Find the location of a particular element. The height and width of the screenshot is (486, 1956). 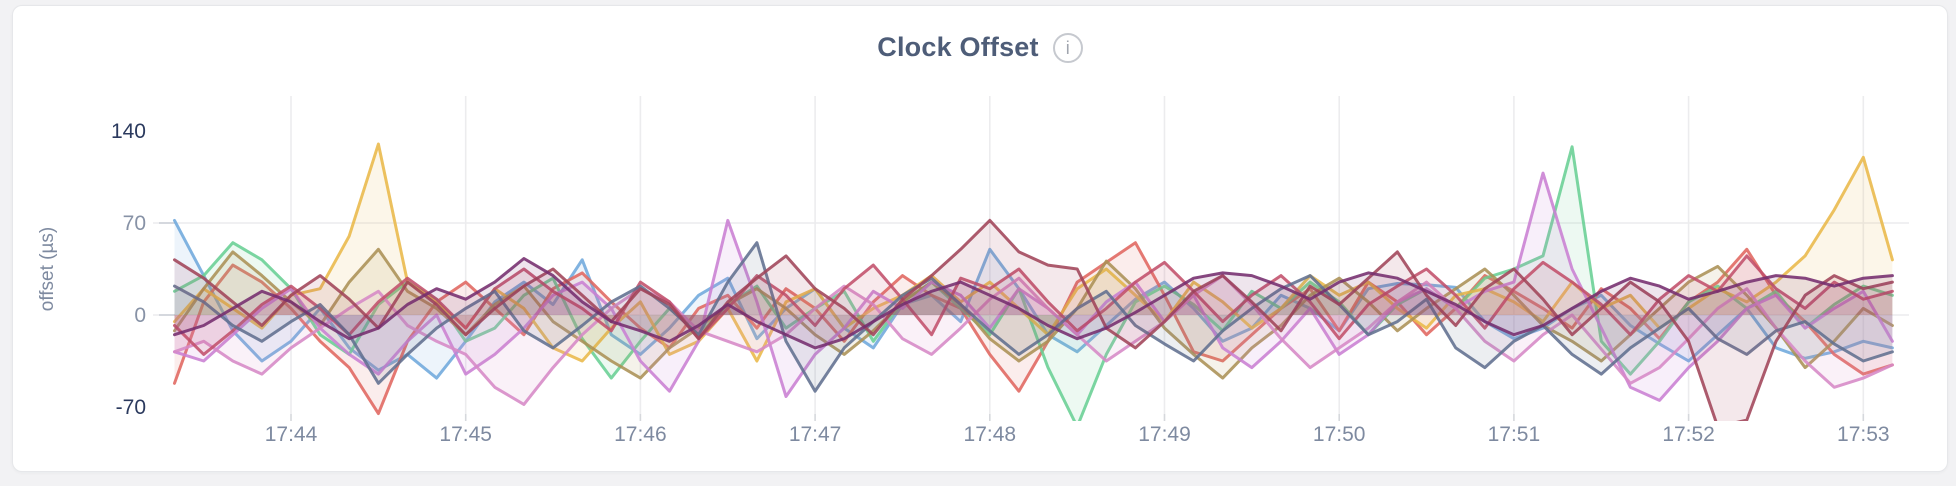

y-tick-label: 140 is located at coordinates (128, 131).